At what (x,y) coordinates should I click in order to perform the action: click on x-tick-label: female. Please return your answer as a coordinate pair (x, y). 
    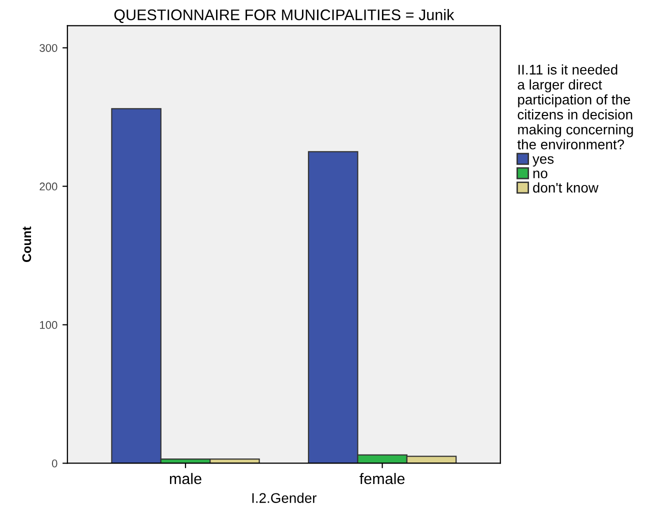
    Looking at the image, I should click on (382, 478).